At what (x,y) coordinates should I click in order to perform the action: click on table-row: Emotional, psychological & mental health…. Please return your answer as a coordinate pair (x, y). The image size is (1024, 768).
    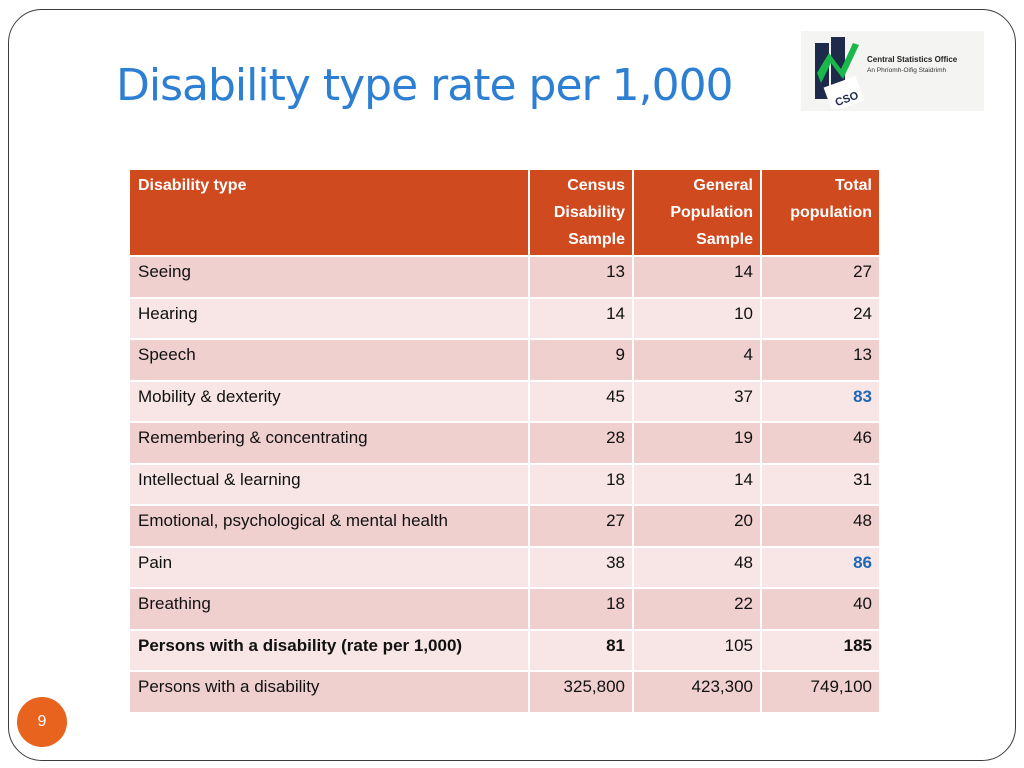
    Looking at the image, I should click on (504, 526).